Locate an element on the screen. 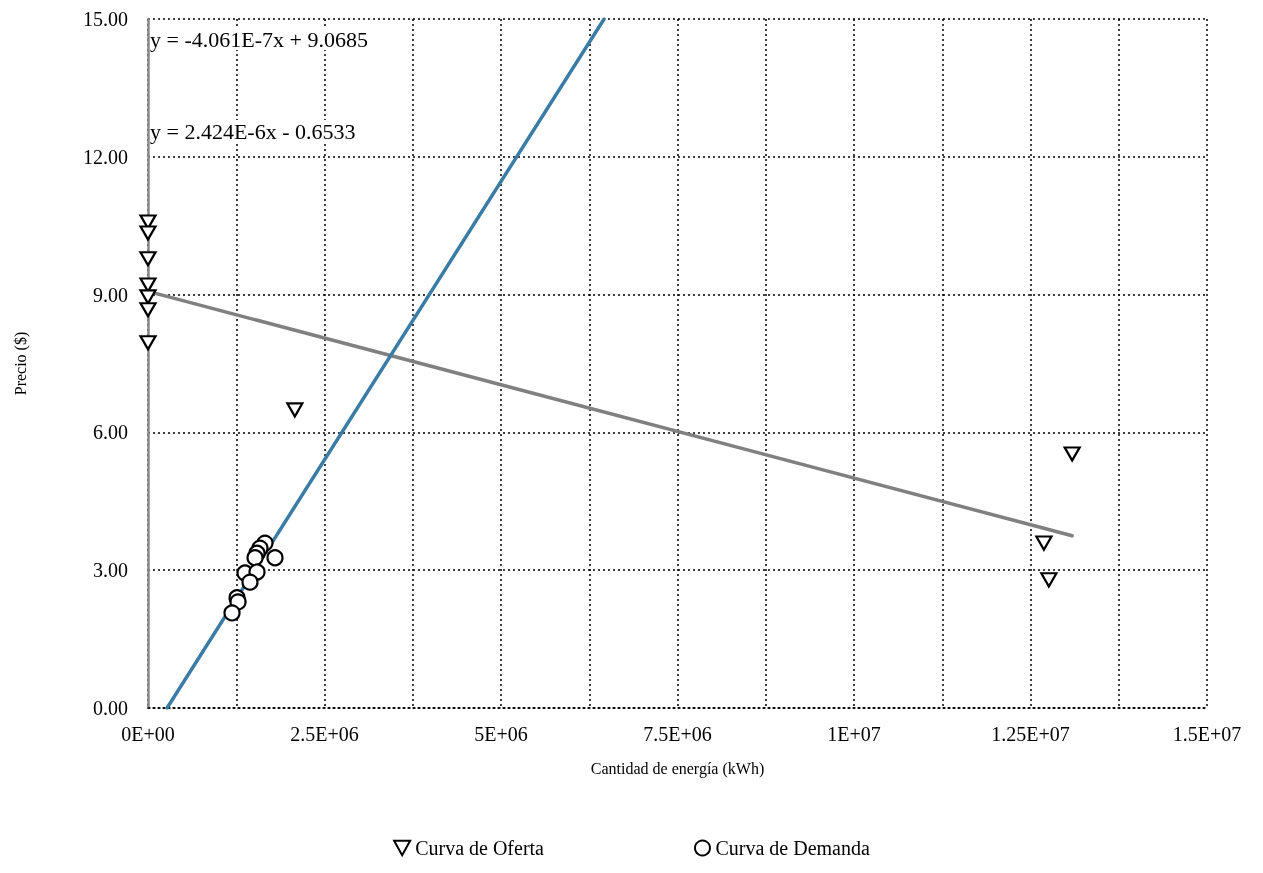  legend-label: Curva de Demanda is located at coordinates (792, 848).